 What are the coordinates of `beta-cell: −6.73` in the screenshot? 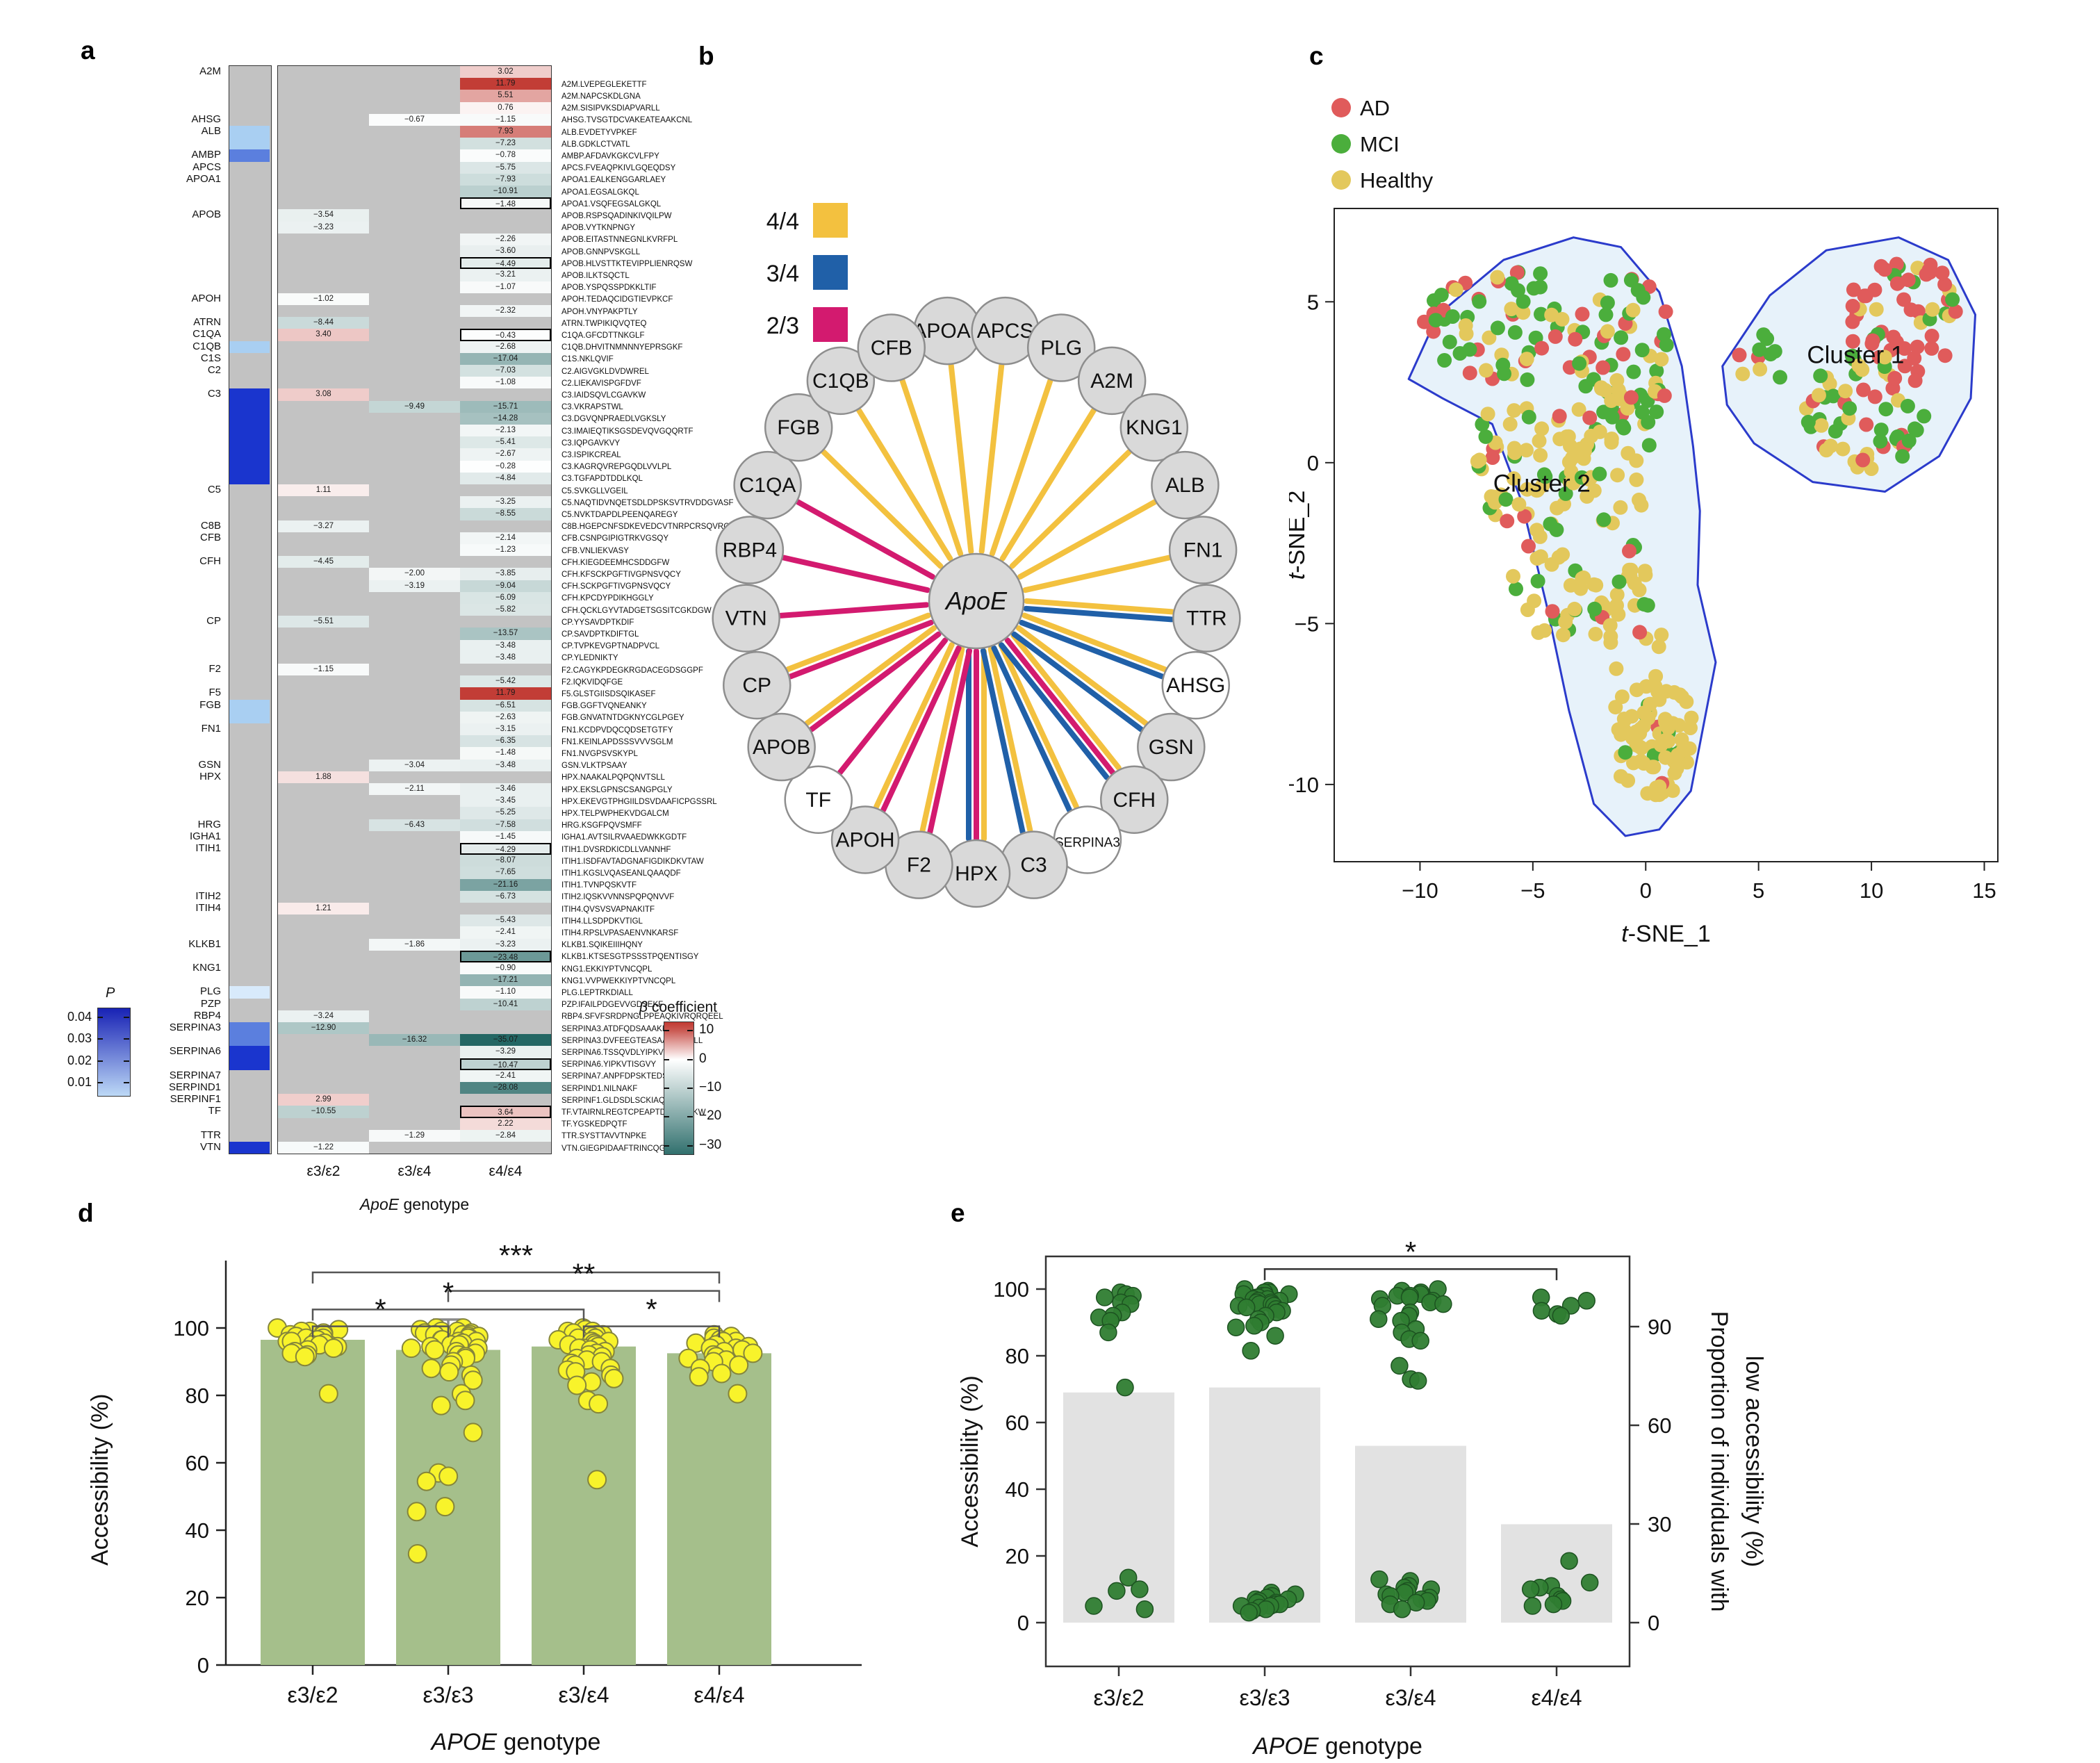 It's located at (506, 896).